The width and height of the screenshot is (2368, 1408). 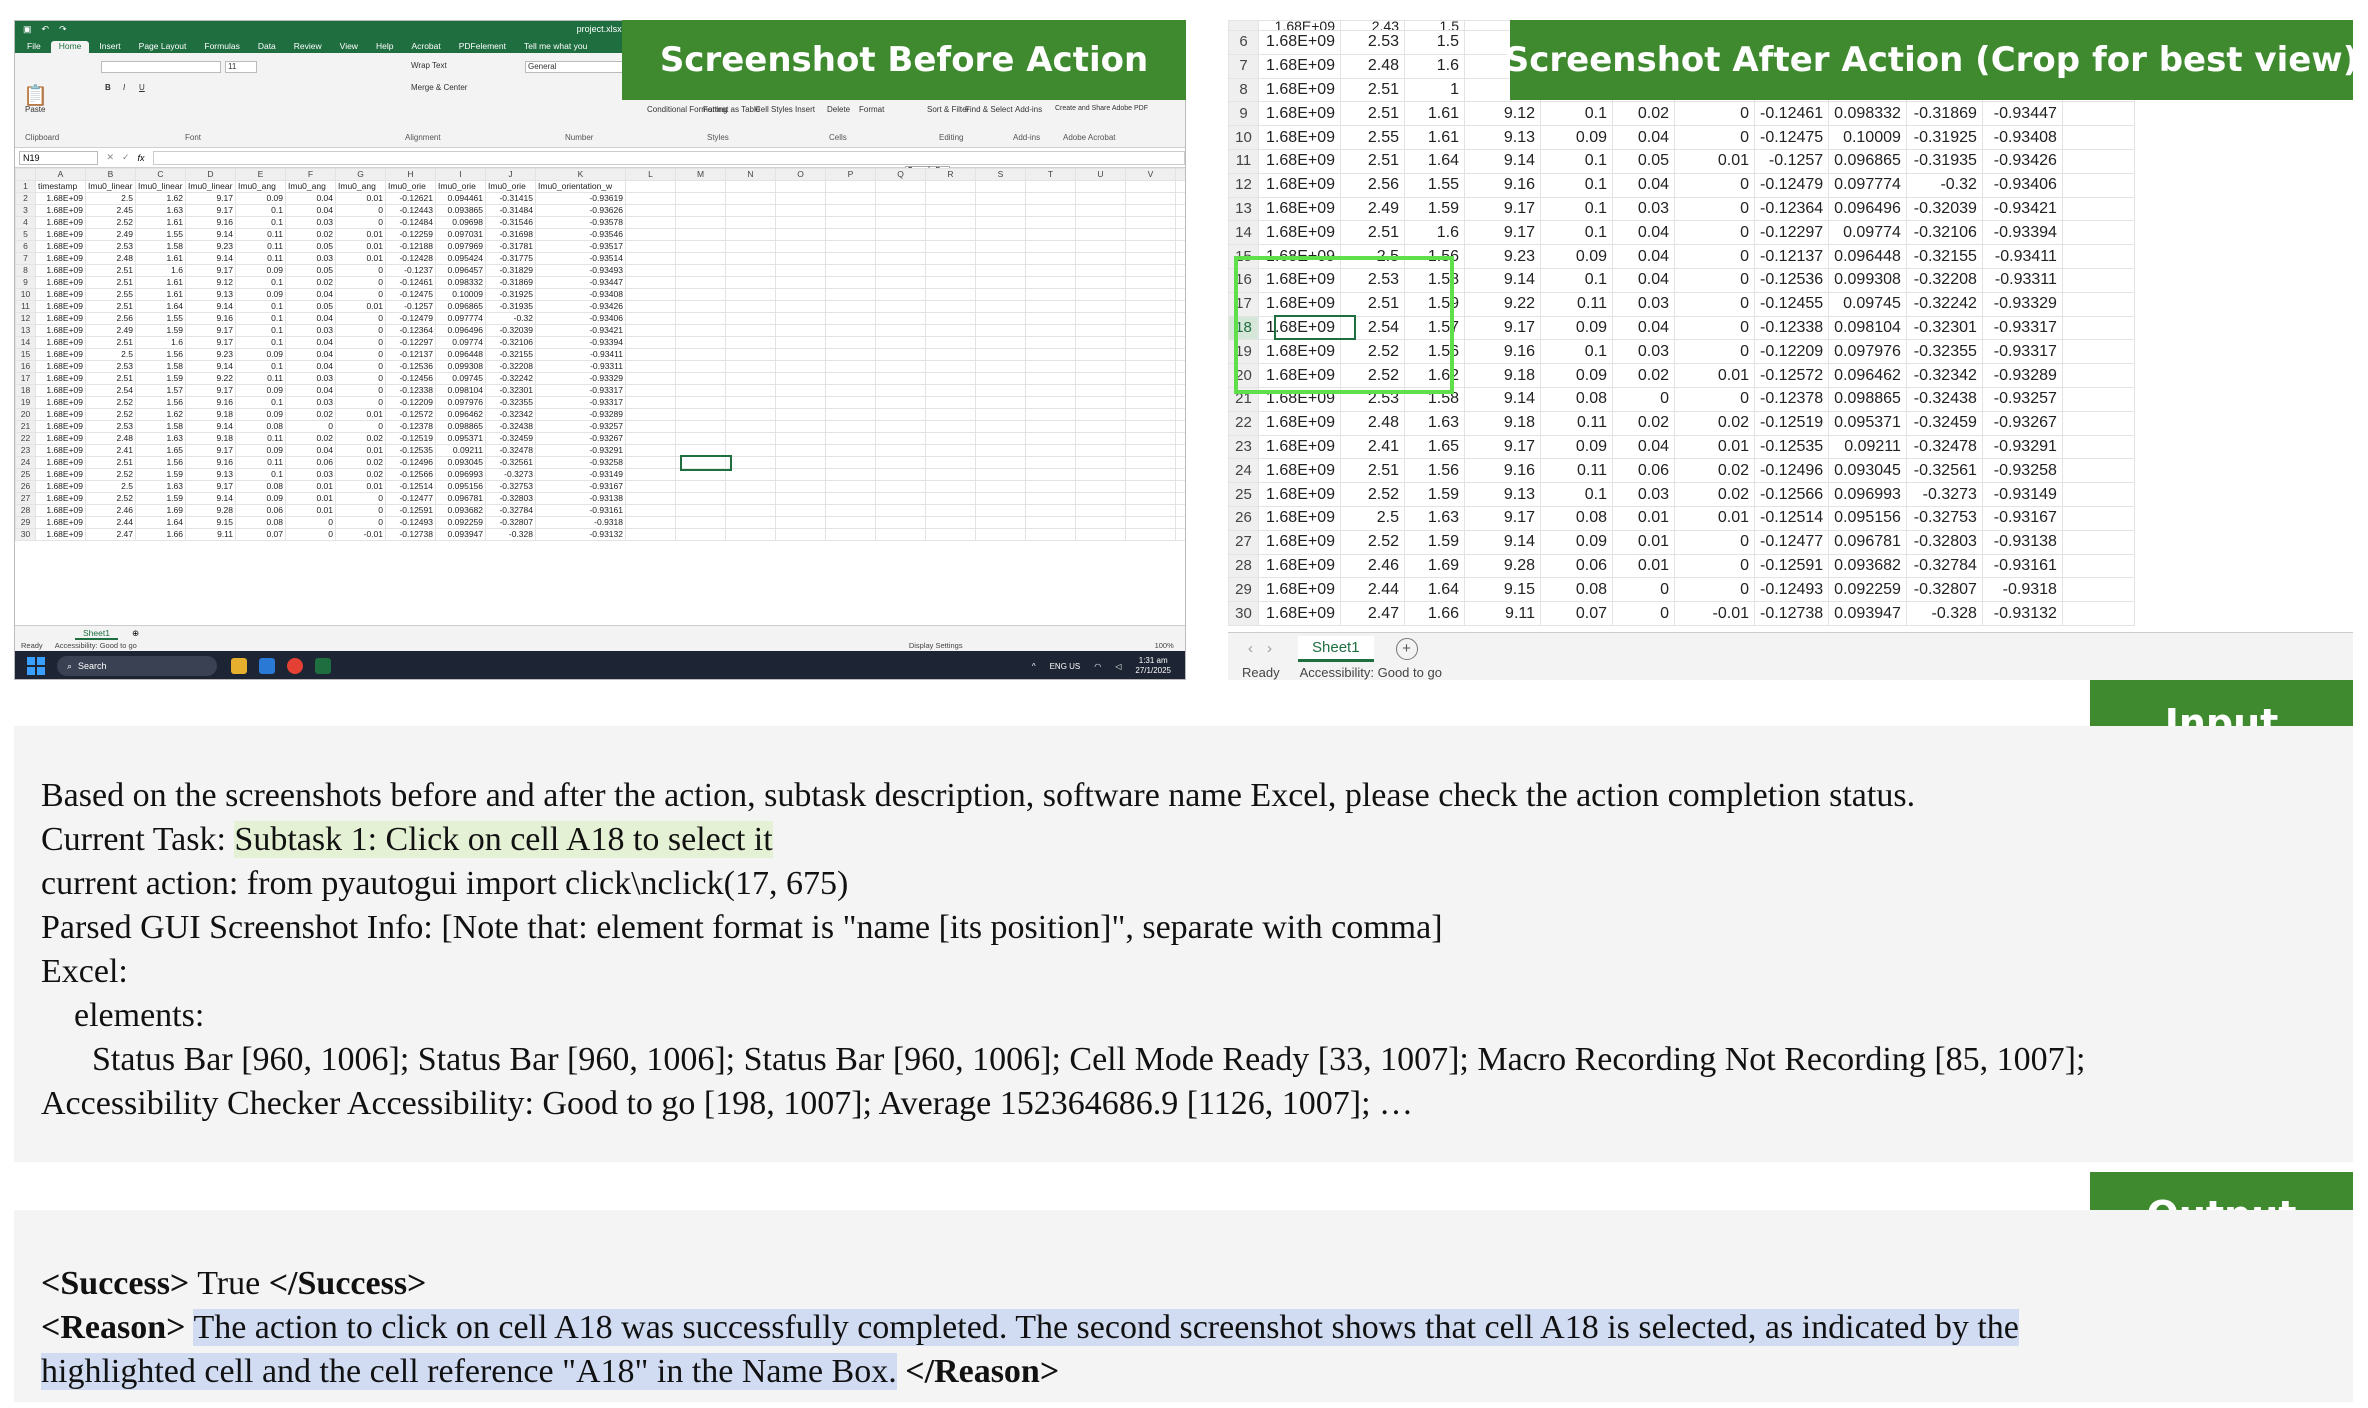 What do you see at coordinates (575, 67) in the screenshot?
I see `number-format-select: General` at bounding box center [575, 67].